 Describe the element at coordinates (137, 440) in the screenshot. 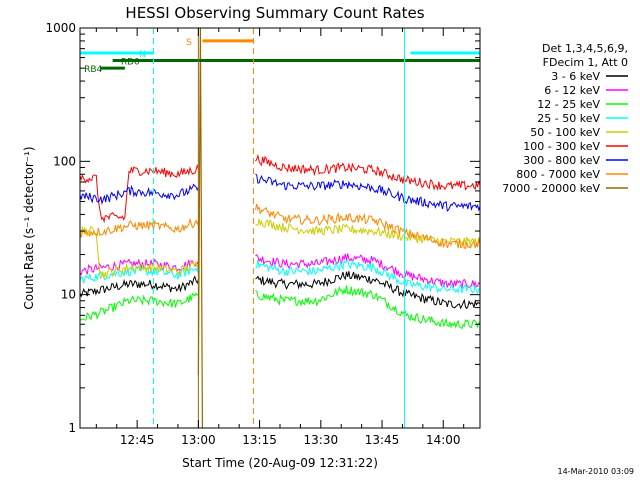

I see `x-tick-label: 12:45` at that location.